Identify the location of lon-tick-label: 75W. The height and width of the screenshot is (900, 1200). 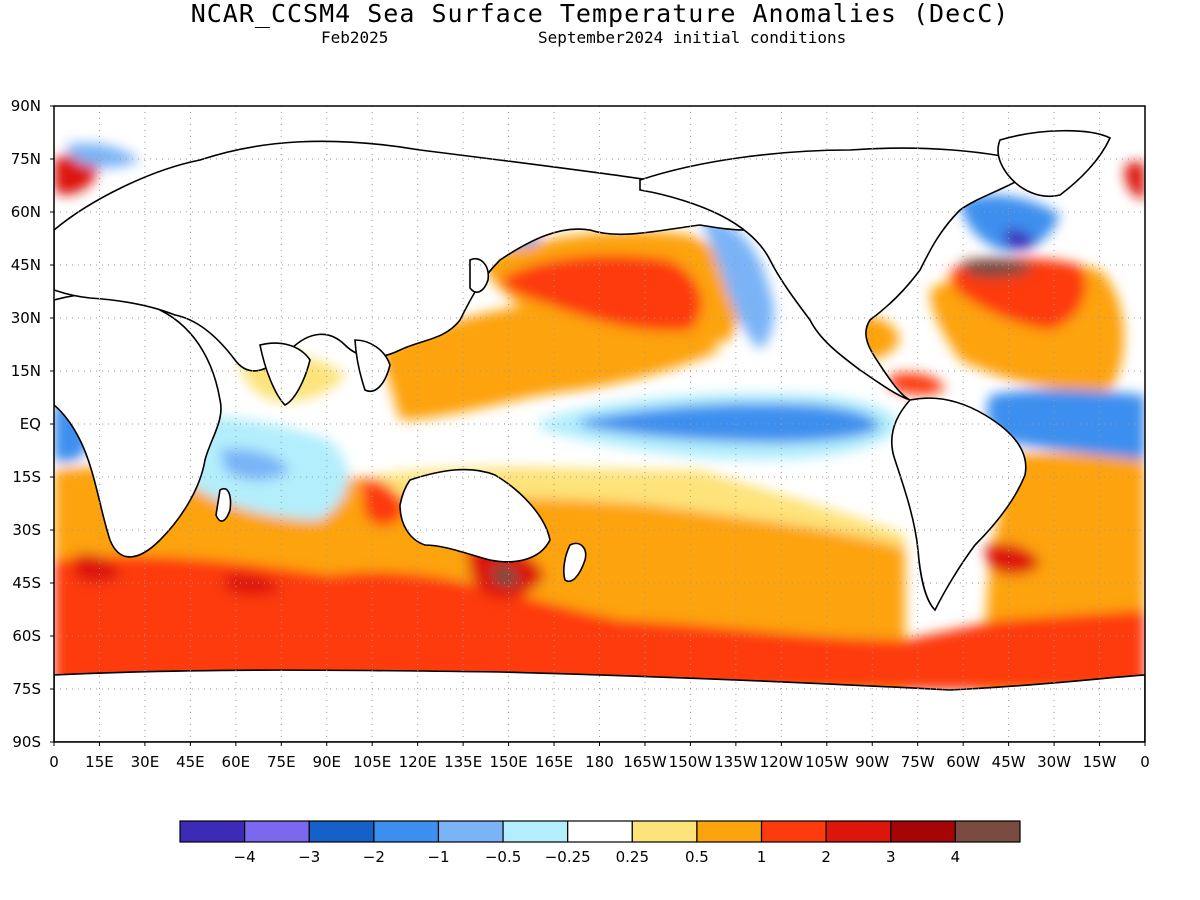
(918, 762).